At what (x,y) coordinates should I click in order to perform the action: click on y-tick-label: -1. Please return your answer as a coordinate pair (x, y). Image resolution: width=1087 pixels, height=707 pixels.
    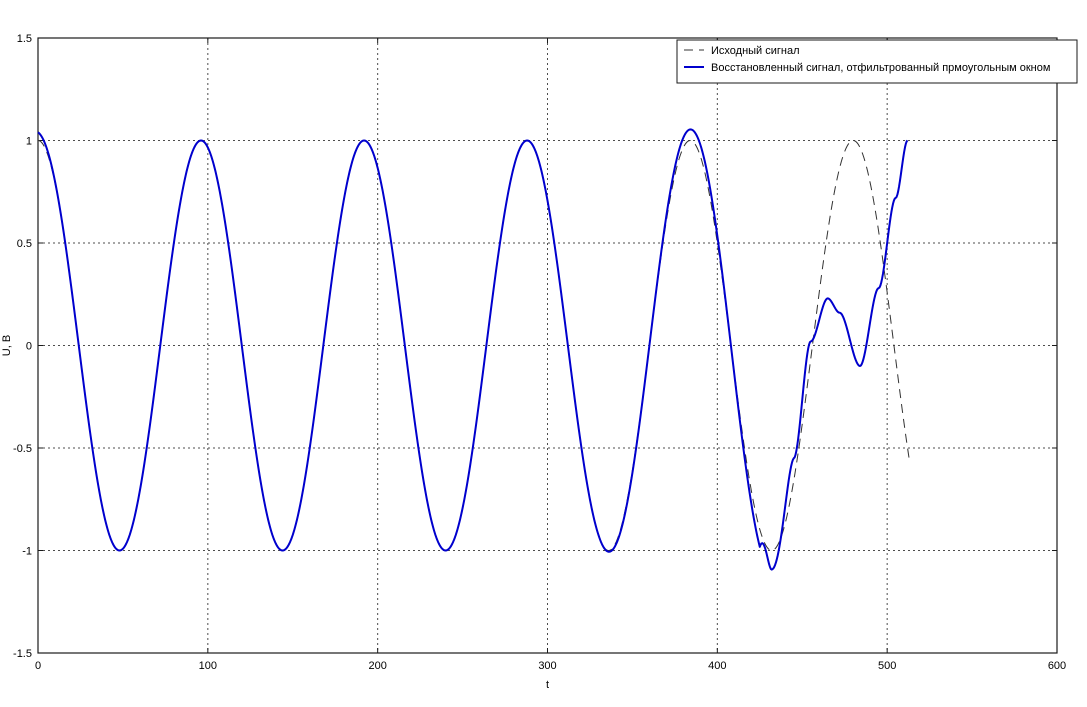
    Looking at the image, I should click on (27, 552).